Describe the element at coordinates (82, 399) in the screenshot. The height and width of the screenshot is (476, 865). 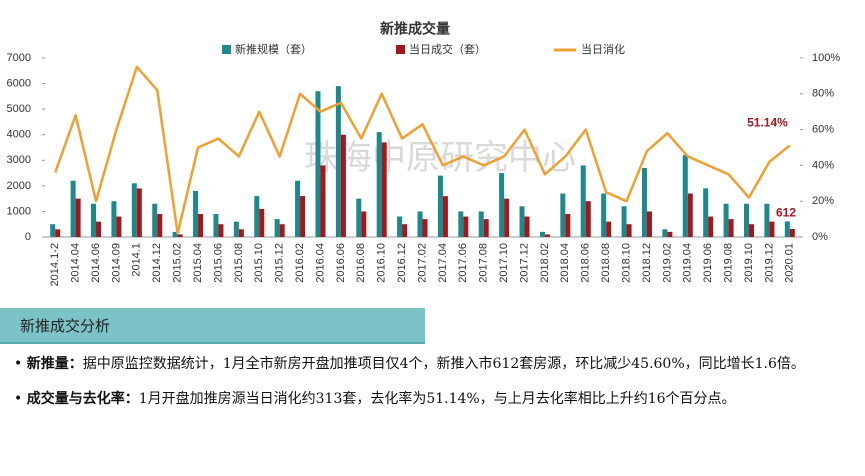
I see `item-label: 成交量与去化率：` at that location.